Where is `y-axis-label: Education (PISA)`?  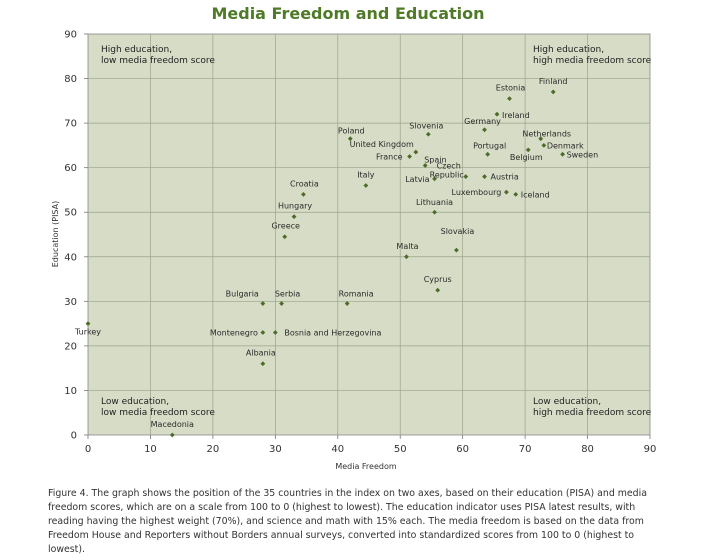 y-axis-label: Education (PISA) is located at coordinates (55, 234).